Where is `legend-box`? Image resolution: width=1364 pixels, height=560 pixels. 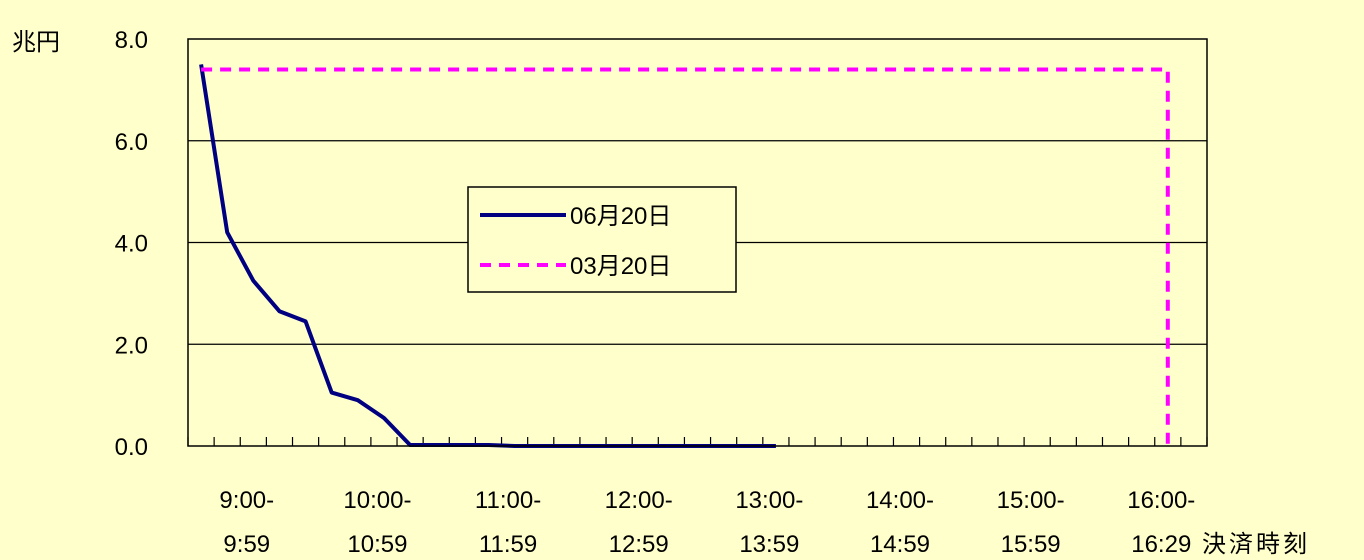 legend-box is located at coordinates (602, 239).